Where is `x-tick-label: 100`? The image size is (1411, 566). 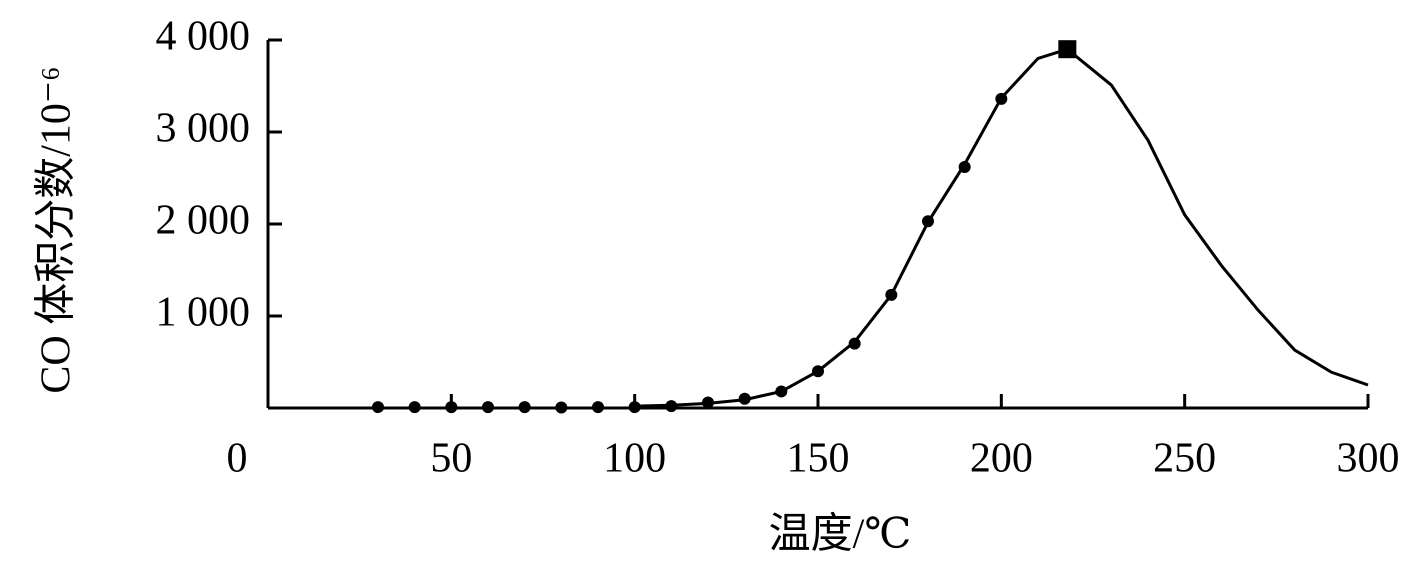 x-tick-label: 100 is located at coordinates (634, 459).